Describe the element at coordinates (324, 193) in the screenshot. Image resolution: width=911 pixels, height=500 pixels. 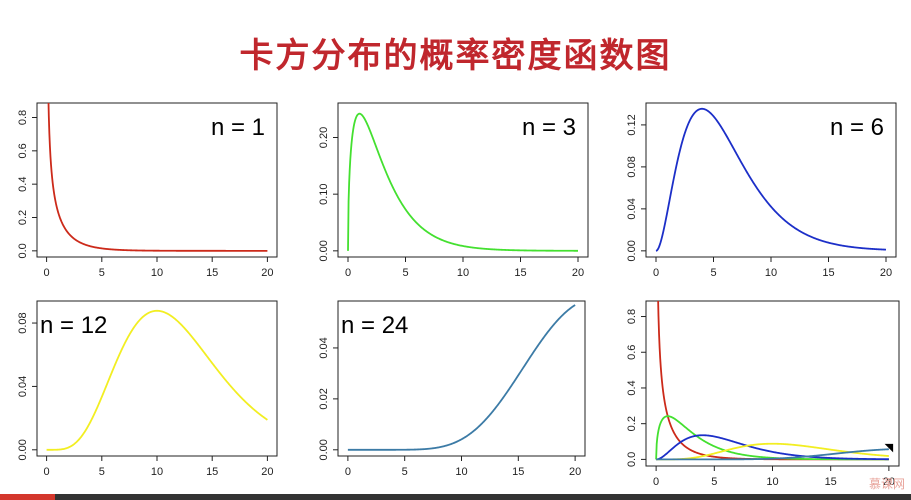
I see `y-tick-label: 0.10` at that location.